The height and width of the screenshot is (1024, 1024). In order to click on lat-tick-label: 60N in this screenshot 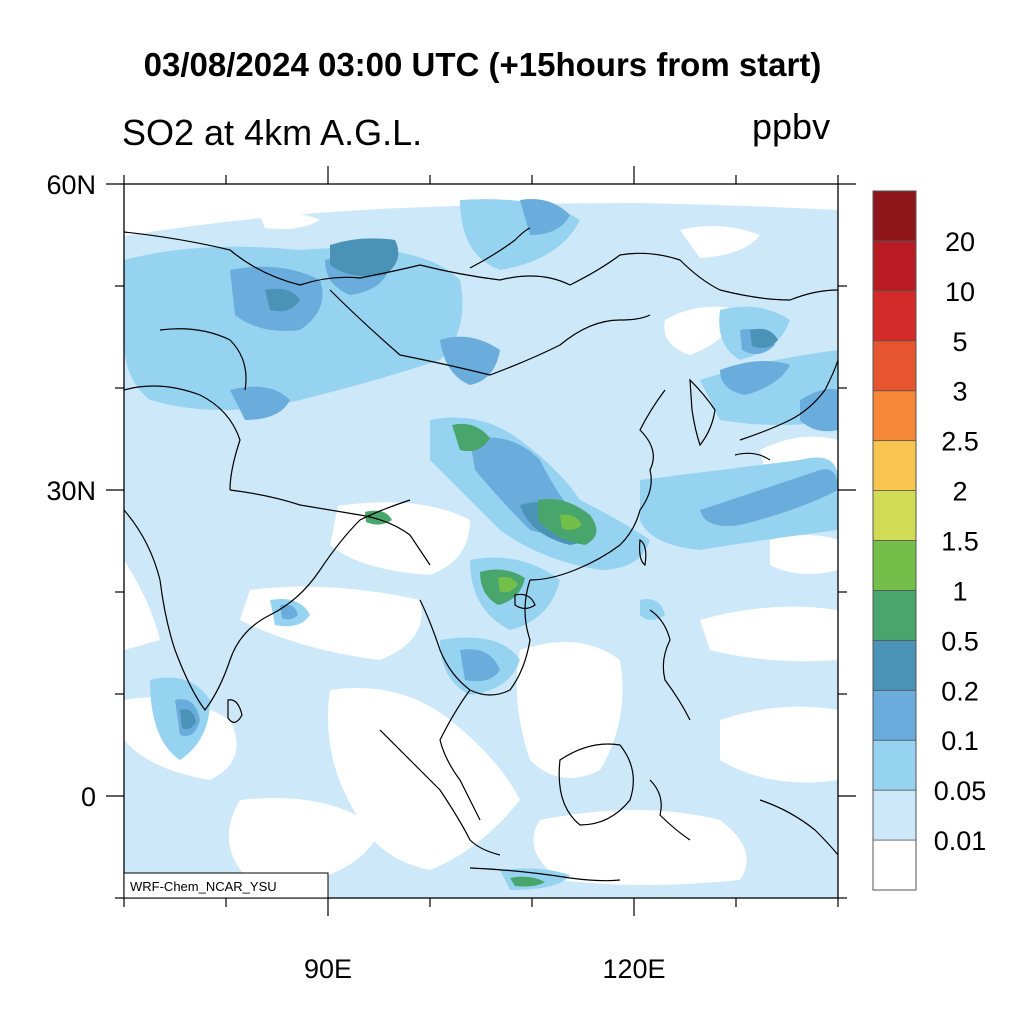, I will do `click(71, 185)`.